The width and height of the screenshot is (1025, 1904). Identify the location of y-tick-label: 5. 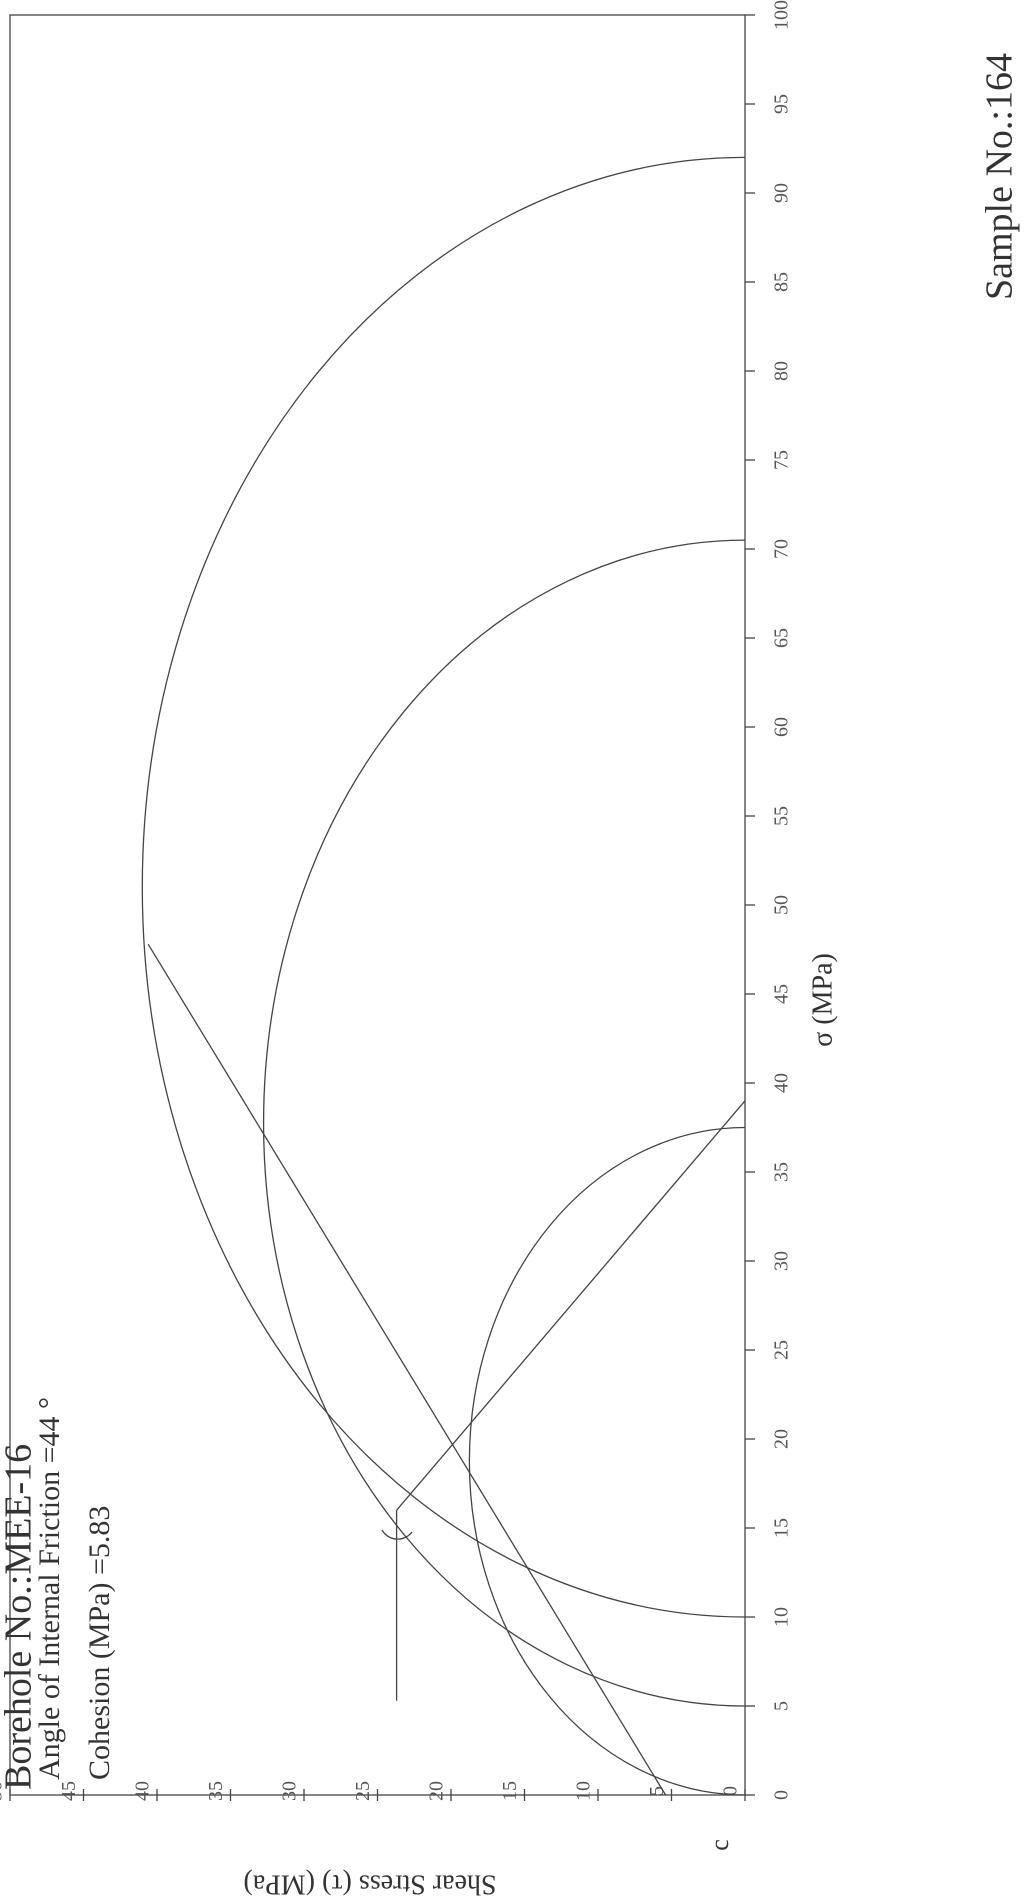
(657, 1791).